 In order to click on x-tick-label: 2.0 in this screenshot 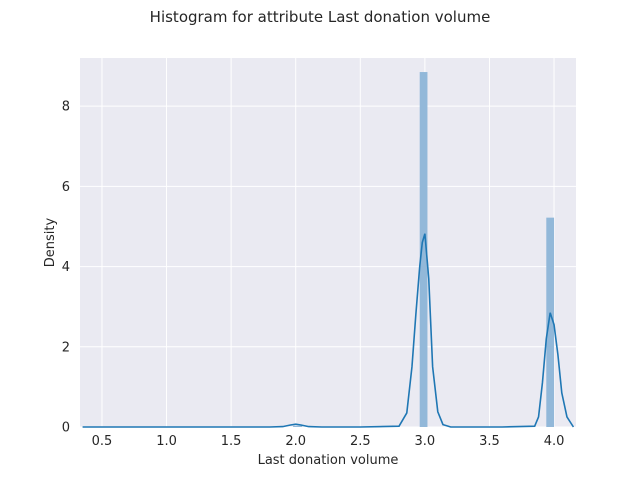, I will do `click(295, 441)`.